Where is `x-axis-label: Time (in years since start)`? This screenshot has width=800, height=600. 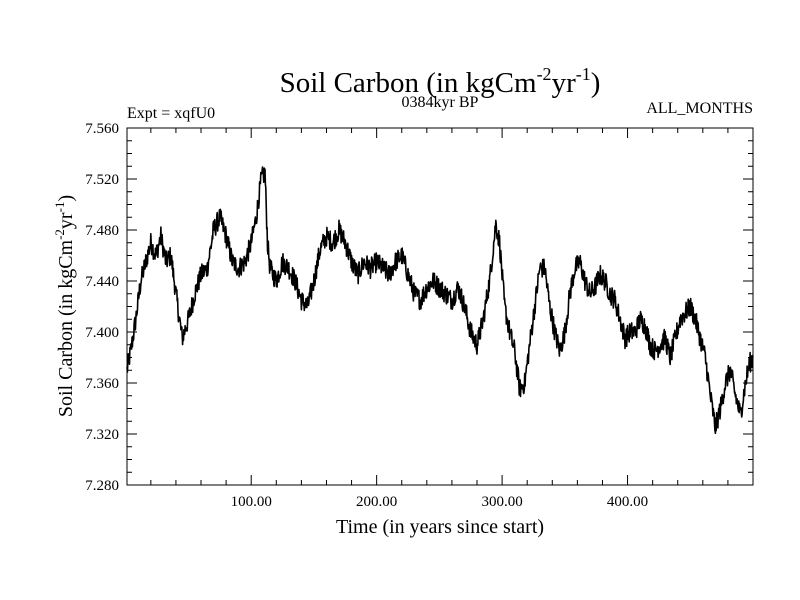 x-axis-label: Time (in years since start) is located at coordinates (440, 527).